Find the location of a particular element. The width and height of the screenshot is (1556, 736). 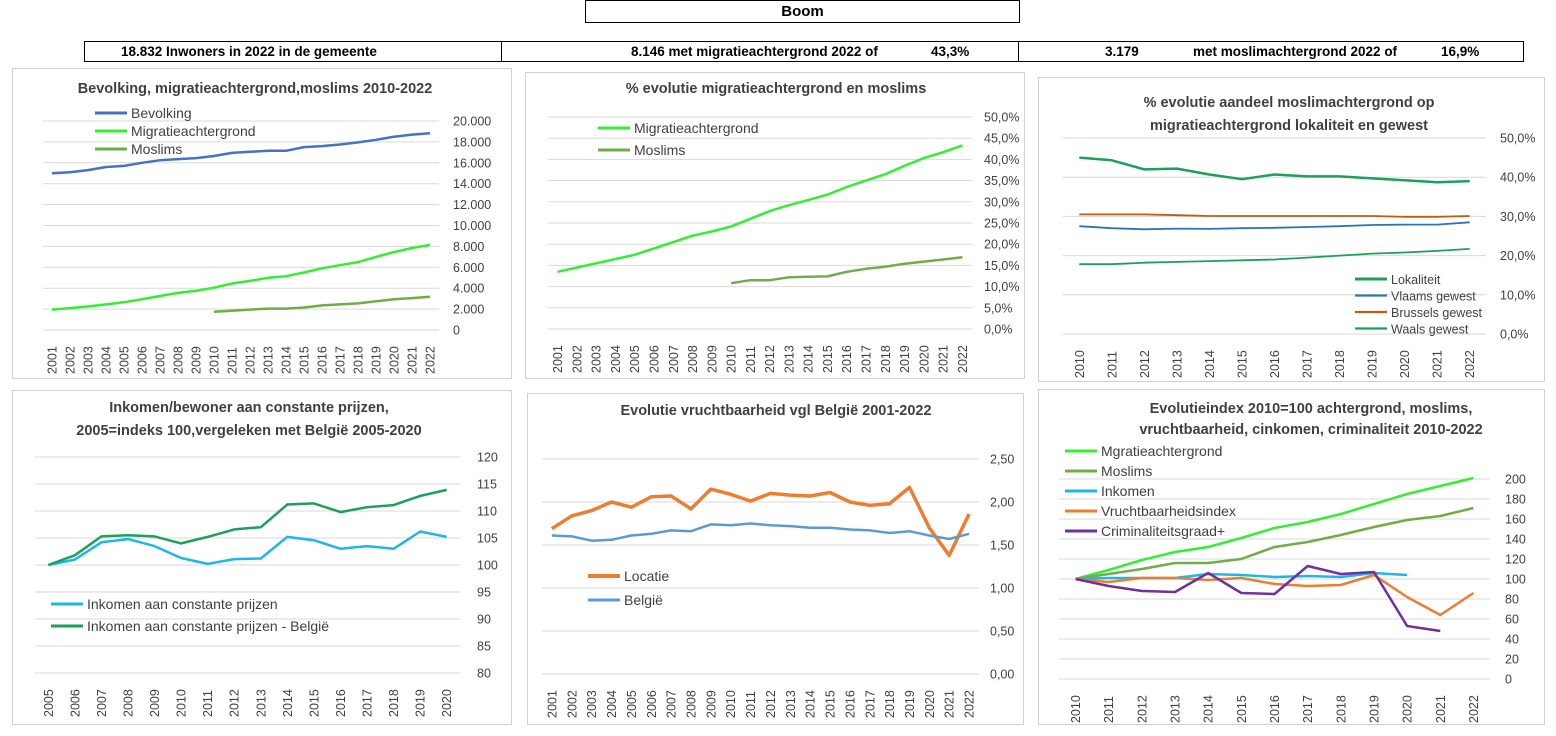

y-tick-label: 14.000 is located at coordinates (472, 184).